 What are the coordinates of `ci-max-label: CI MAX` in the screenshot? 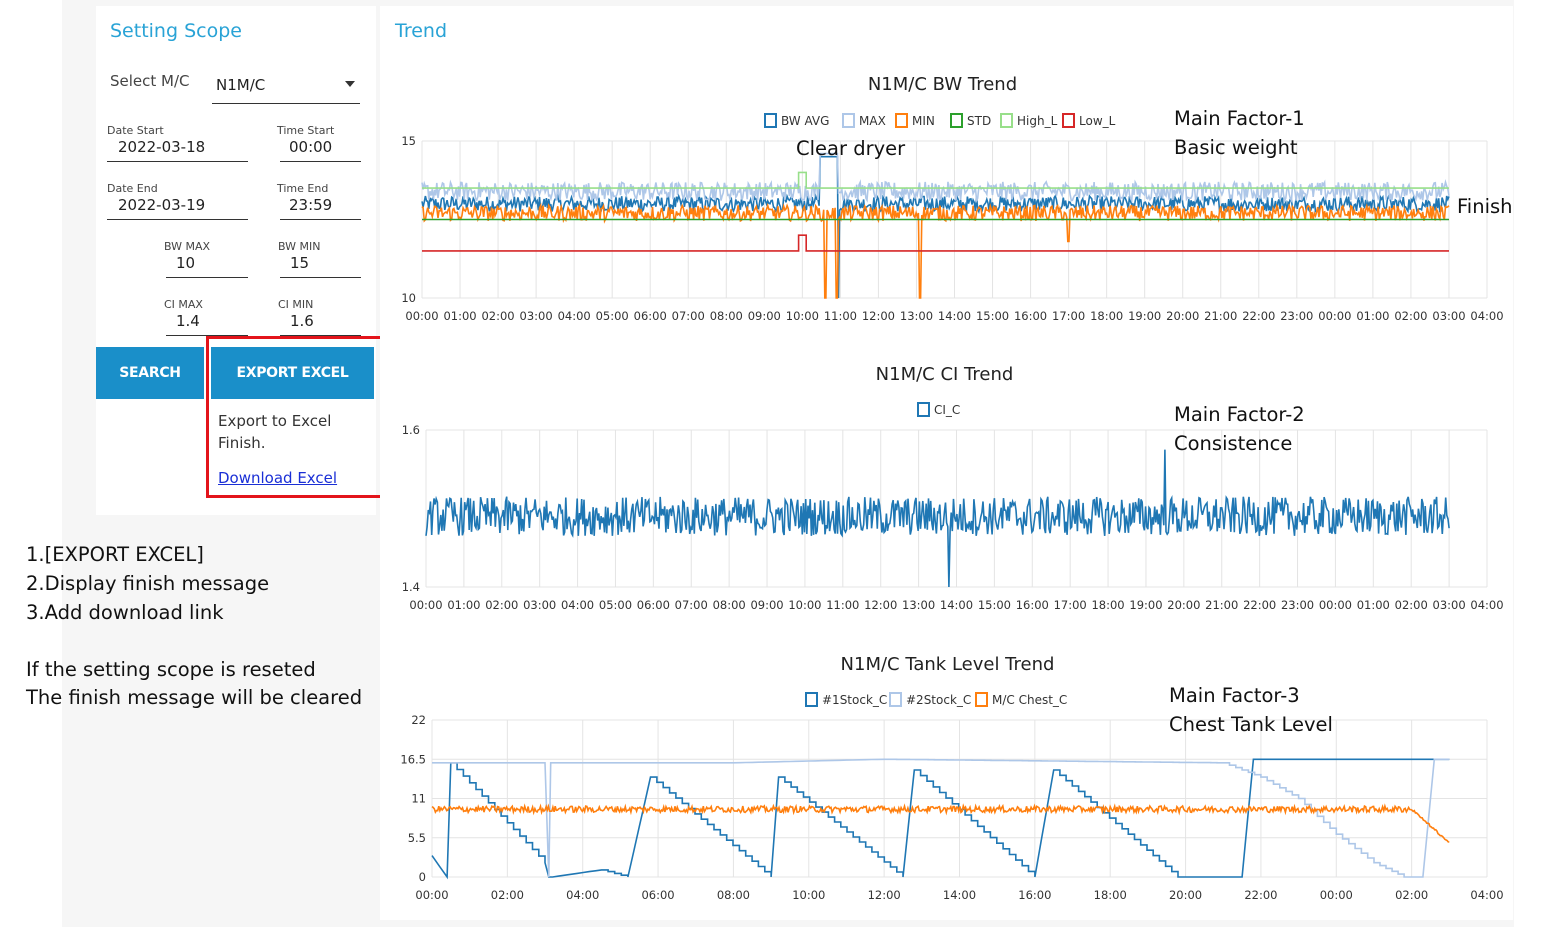 It's located at (183, 304).